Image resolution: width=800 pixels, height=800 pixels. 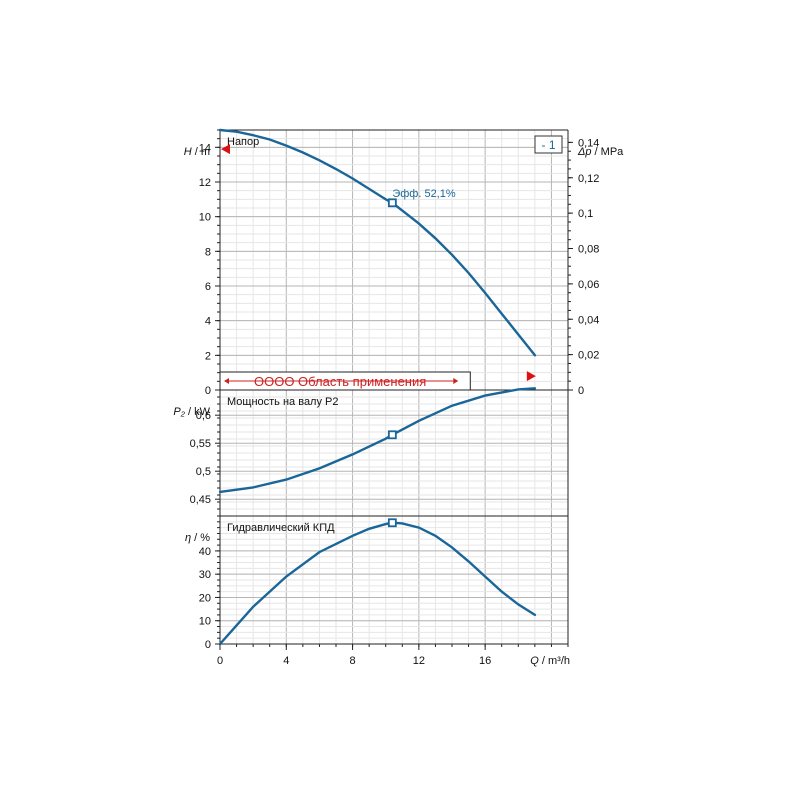 I want to click on y2-tick-label: 0,08, so click(x=588, y=250).